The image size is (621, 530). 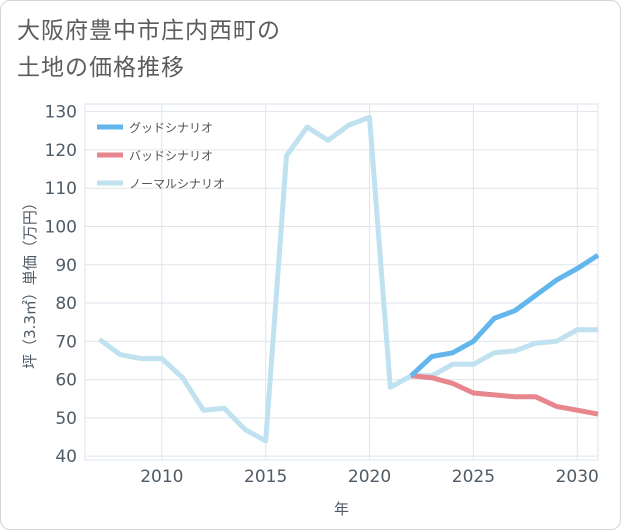 I want to click on y-tick-label: 120, so click(x=61, y=151).